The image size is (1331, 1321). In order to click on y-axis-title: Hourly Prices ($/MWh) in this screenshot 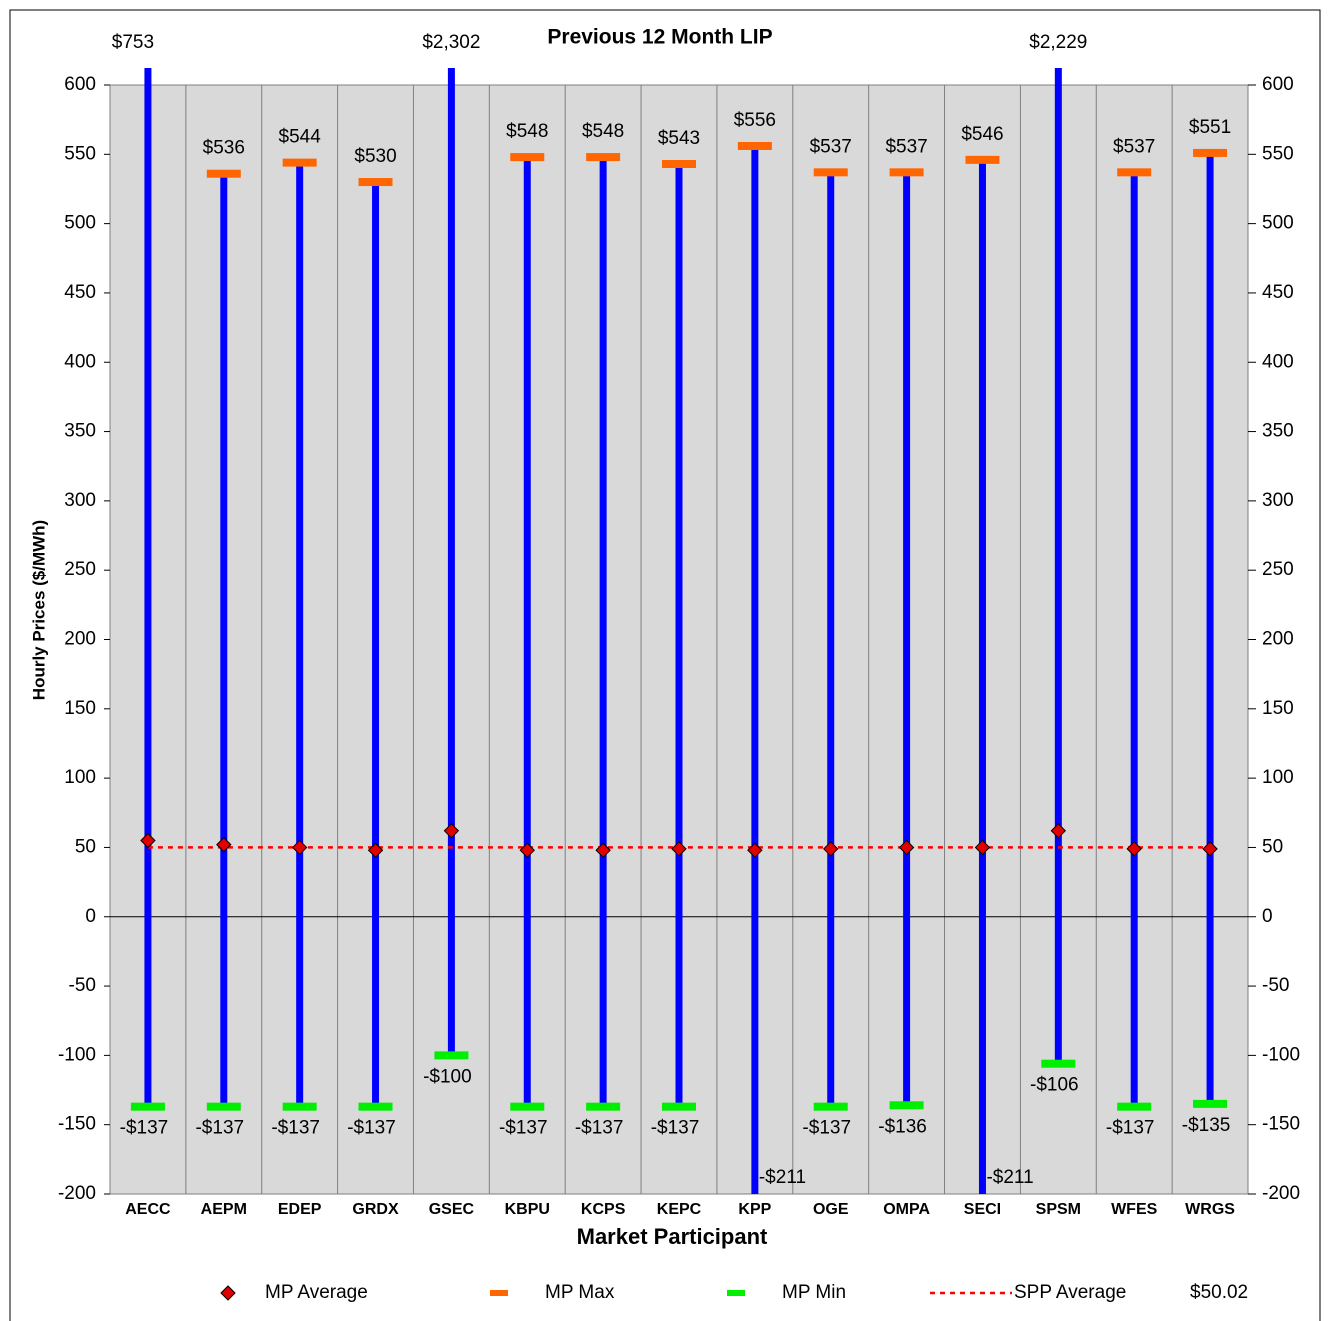, I will do `click(38, 610)`.